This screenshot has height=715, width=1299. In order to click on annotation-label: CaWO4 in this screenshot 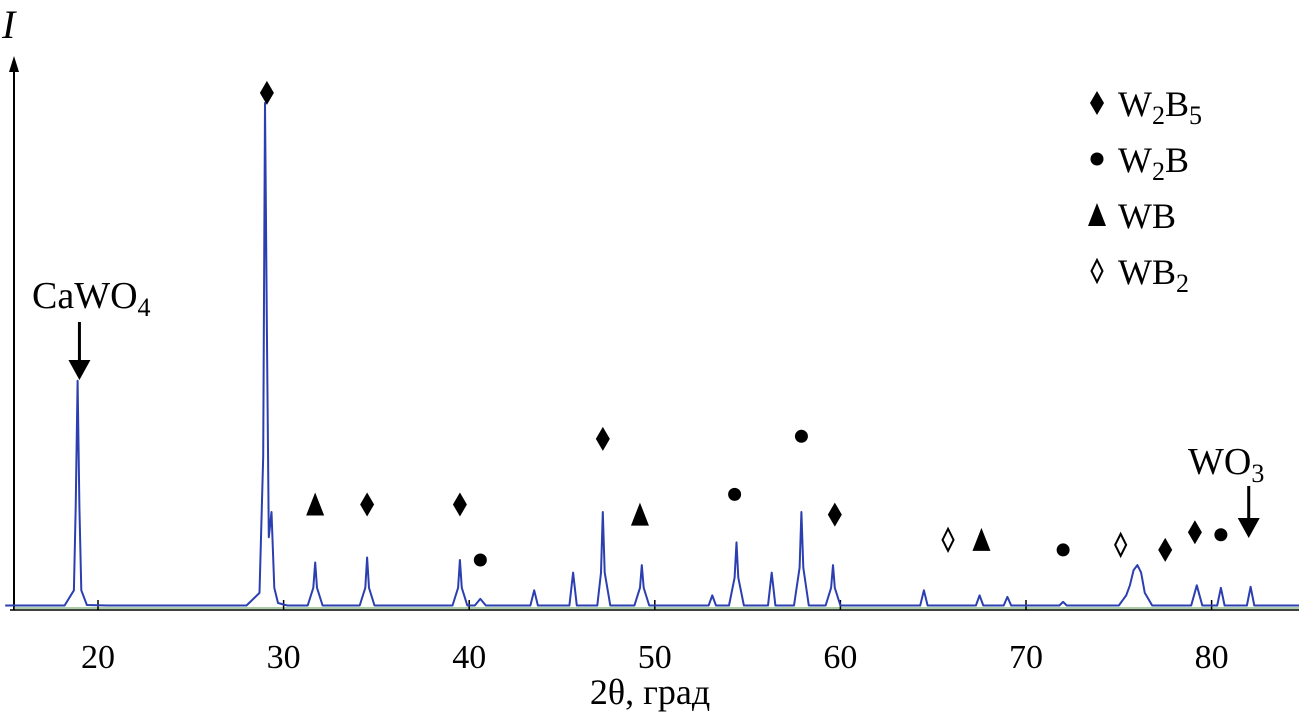, I will do `click(91, 298)`.